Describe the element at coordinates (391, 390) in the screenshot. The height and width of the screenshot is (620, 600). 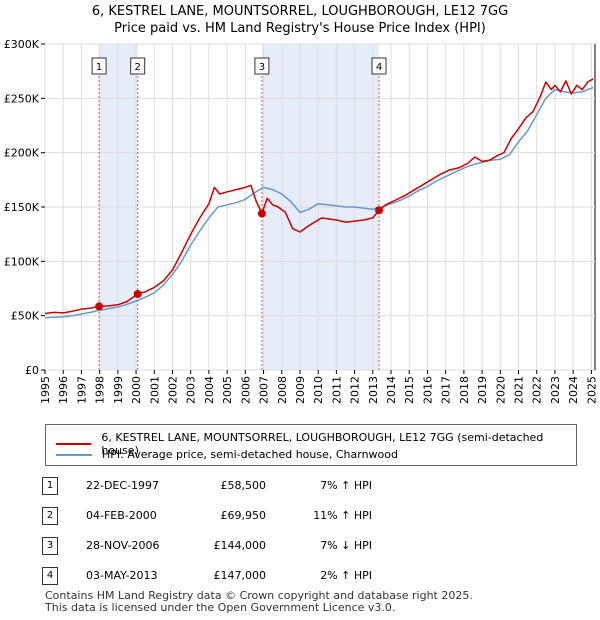
I see `x-tick-label: 2014` at that location.